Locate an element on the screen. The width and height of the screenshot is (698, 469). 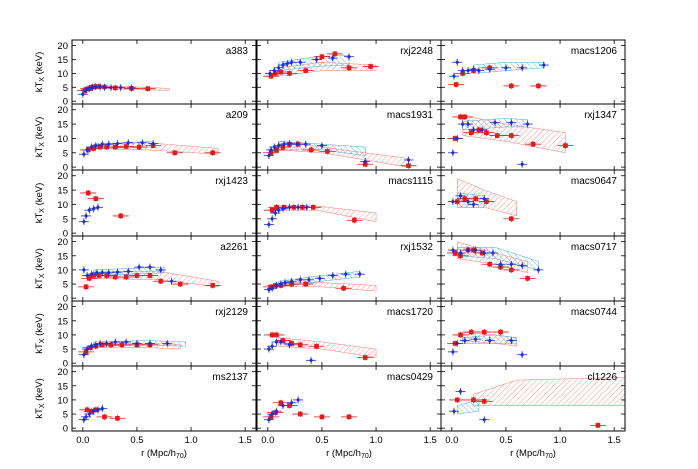
panel-macs0647: macs0647 is located at coordinates (533, 203).